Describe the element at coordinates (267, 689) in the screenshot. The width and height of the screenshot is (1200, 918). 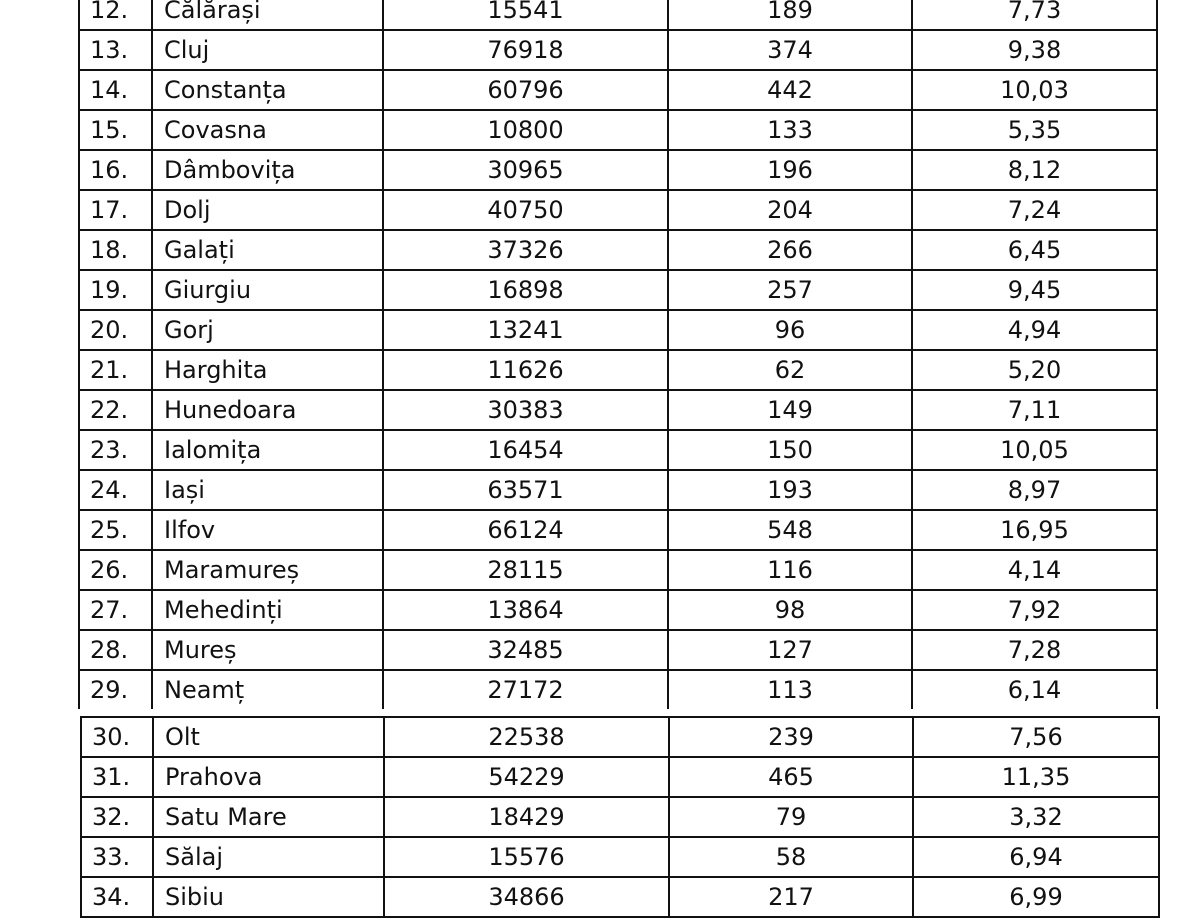
I see `county-name-cell: Neamț` at that location.